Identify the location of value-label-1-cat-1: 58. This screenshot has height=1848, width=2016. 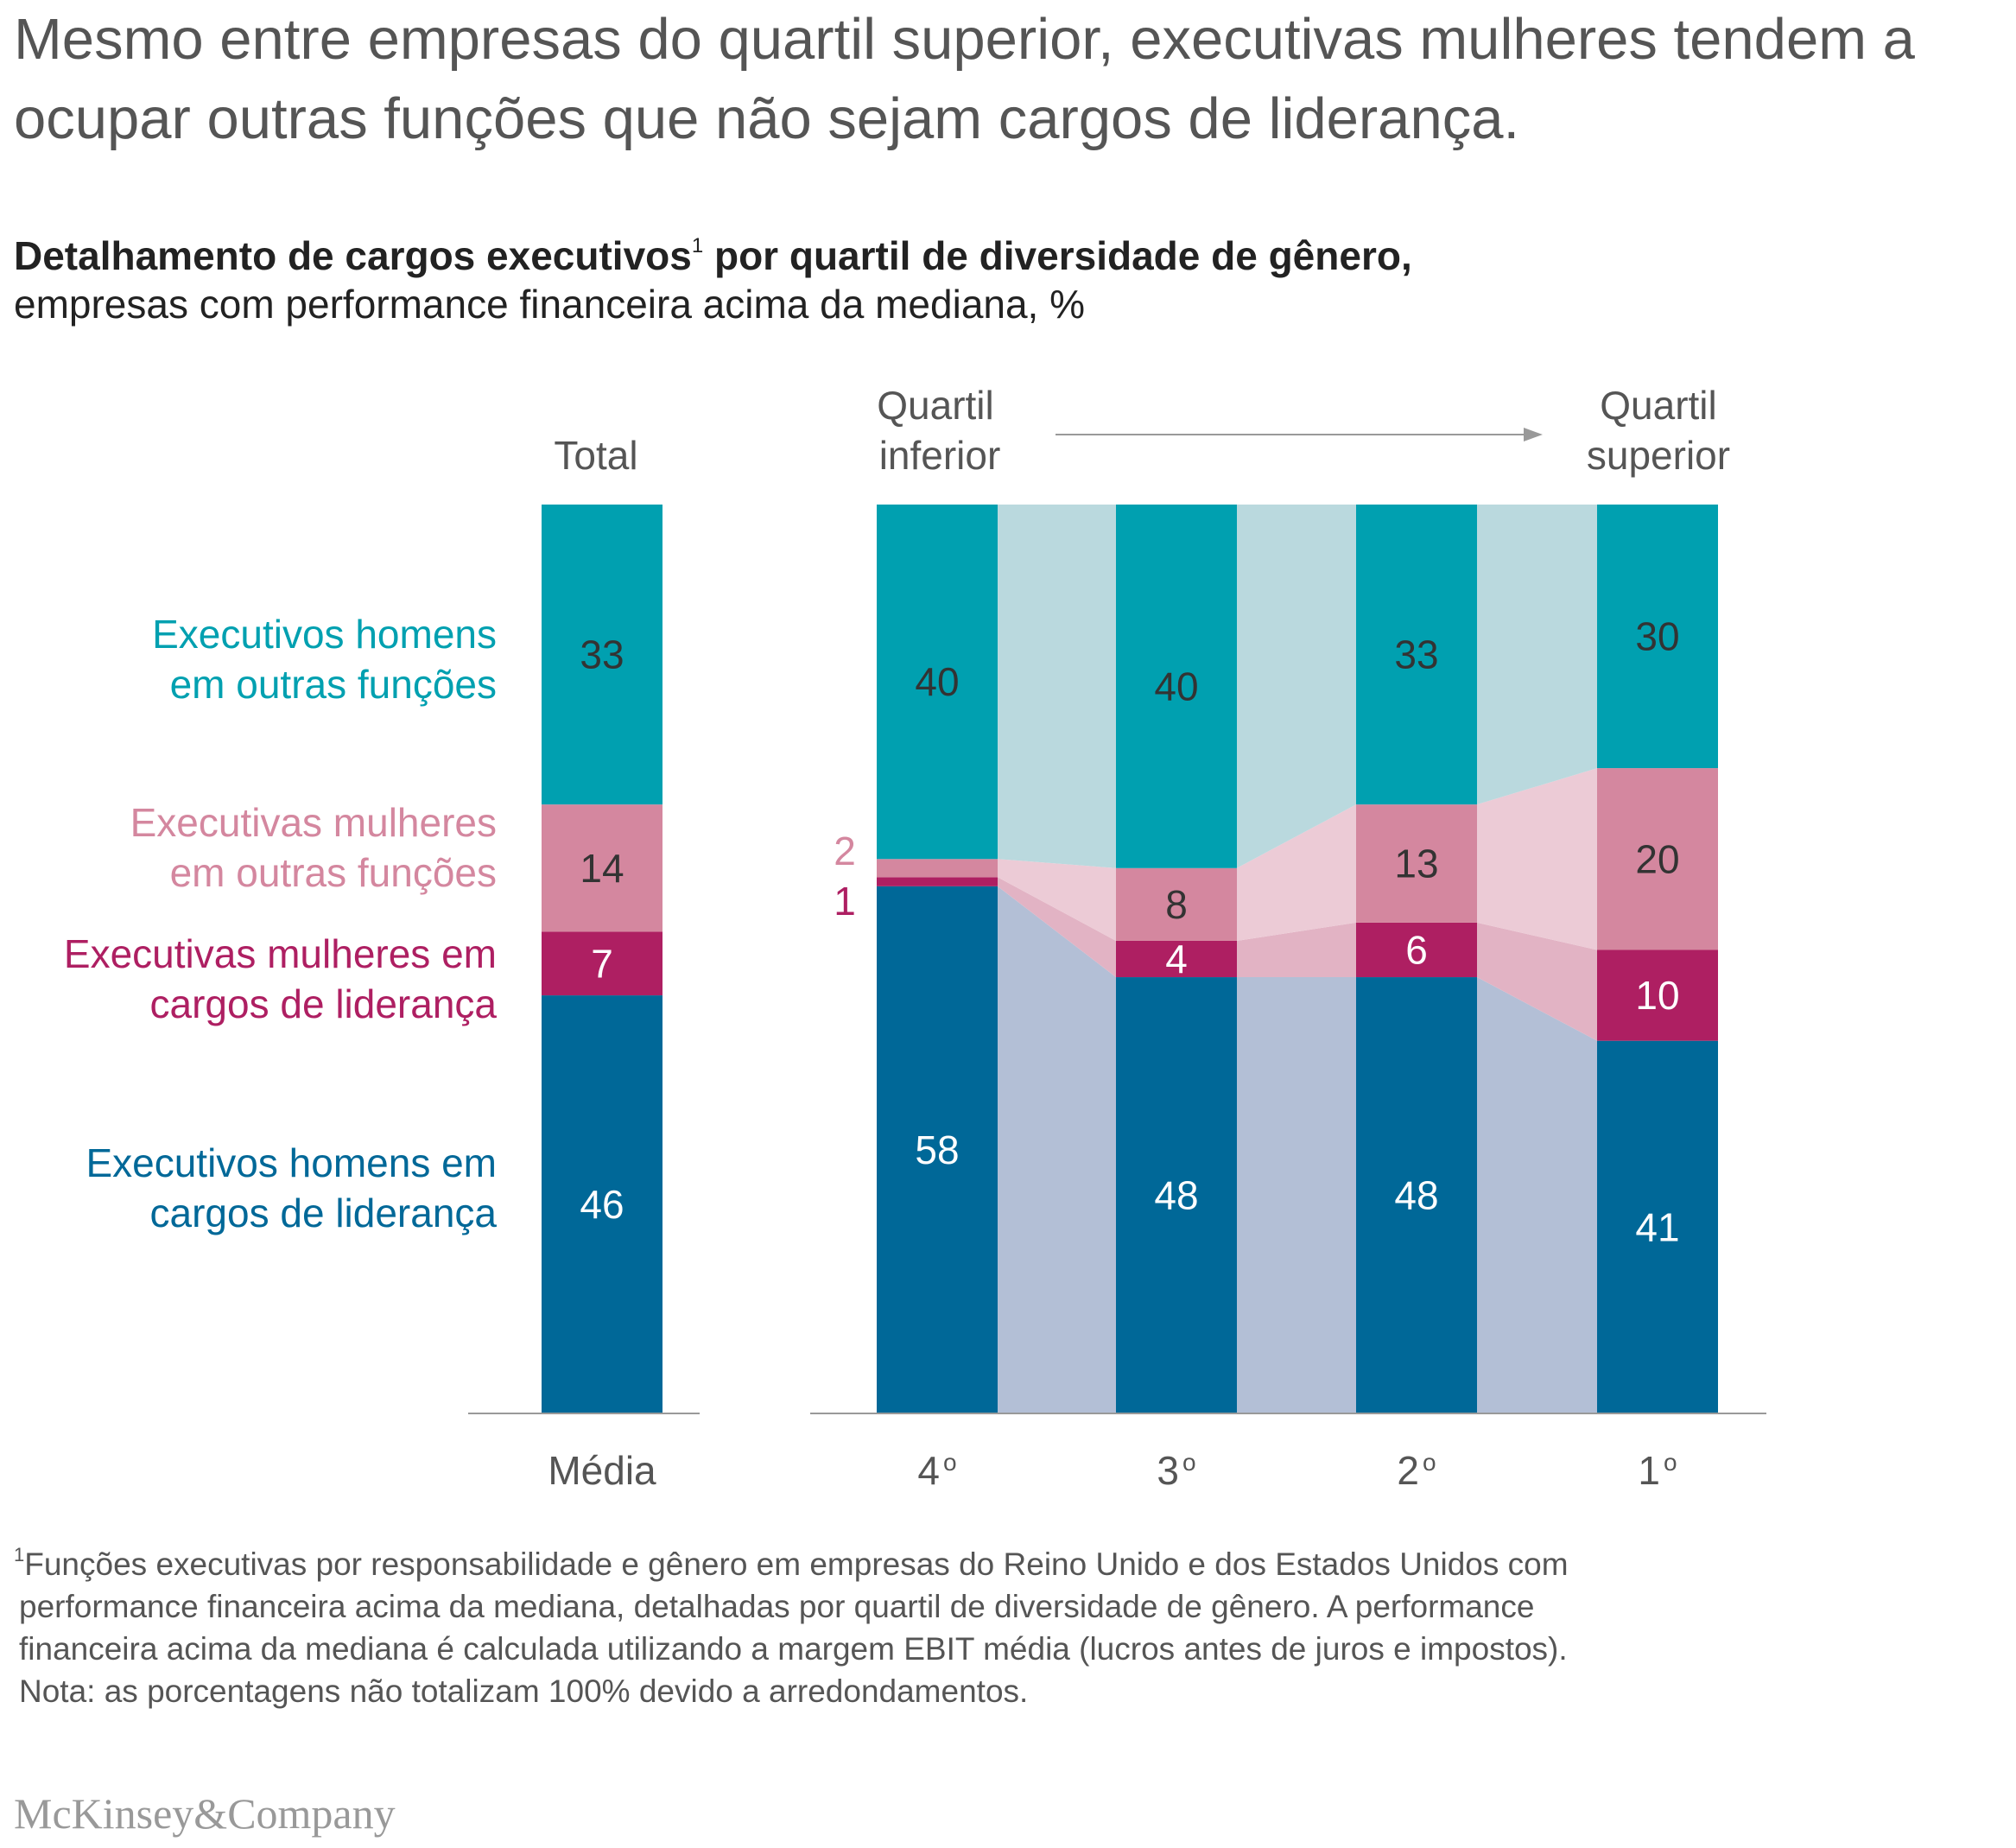
(937, 1149).